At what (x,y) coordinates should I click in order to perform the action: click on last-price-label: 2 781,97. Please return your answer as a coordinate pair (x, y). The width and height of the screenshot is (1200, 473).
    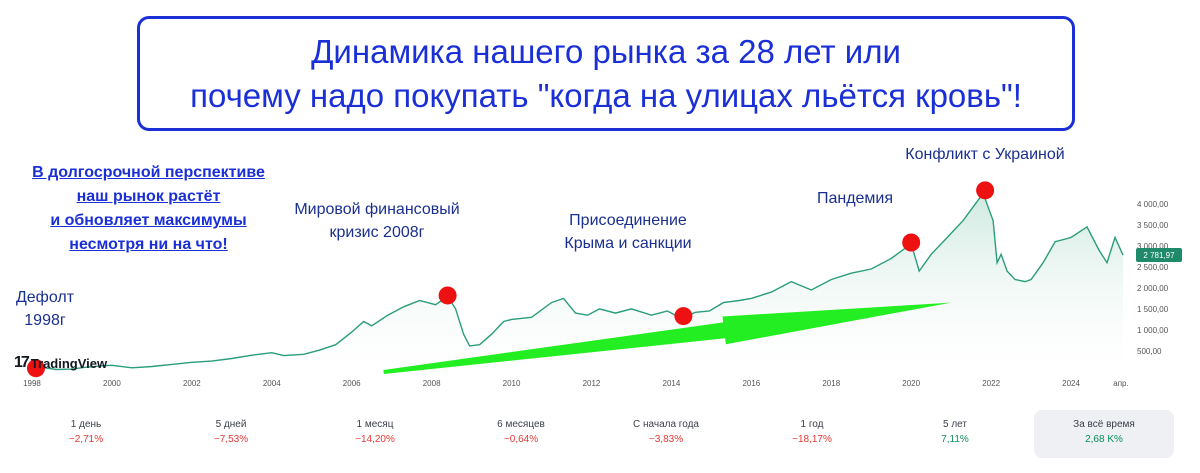
    Looking at the image, I should click on (1159, 255).